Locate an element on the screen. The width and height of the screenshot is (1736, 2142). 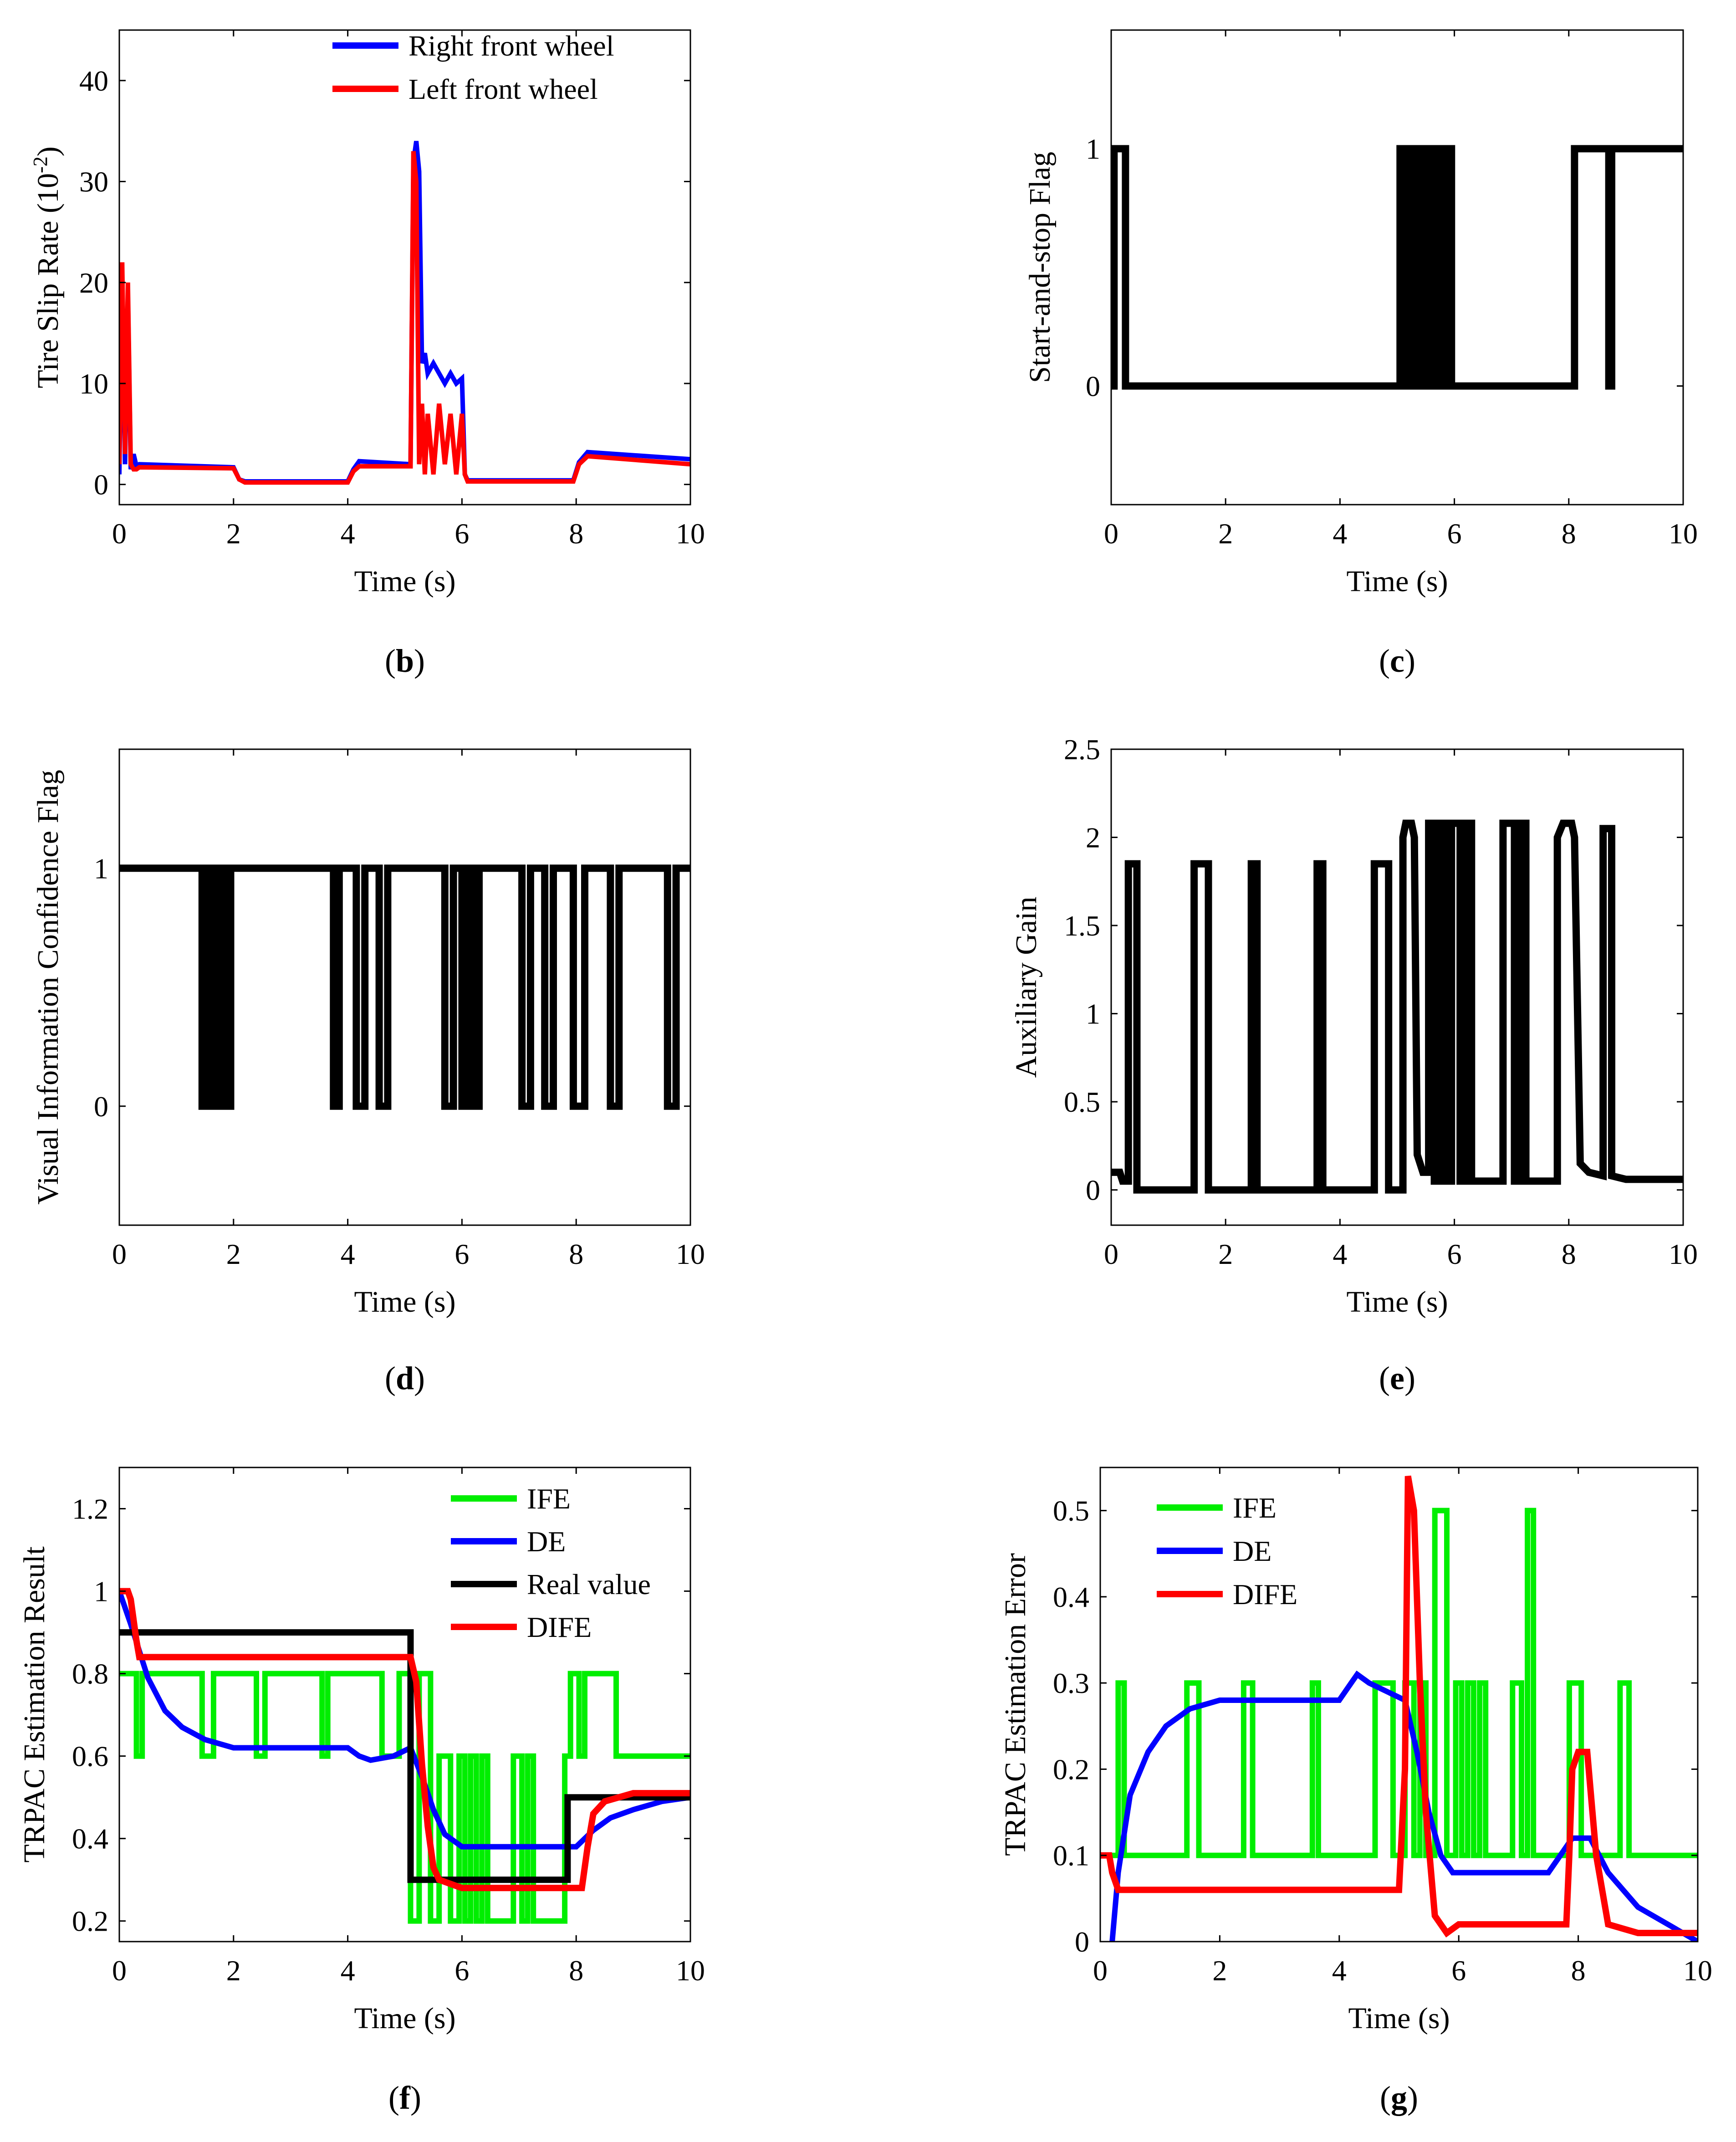
caption-letter: d is located at coordinates (405, 1378).